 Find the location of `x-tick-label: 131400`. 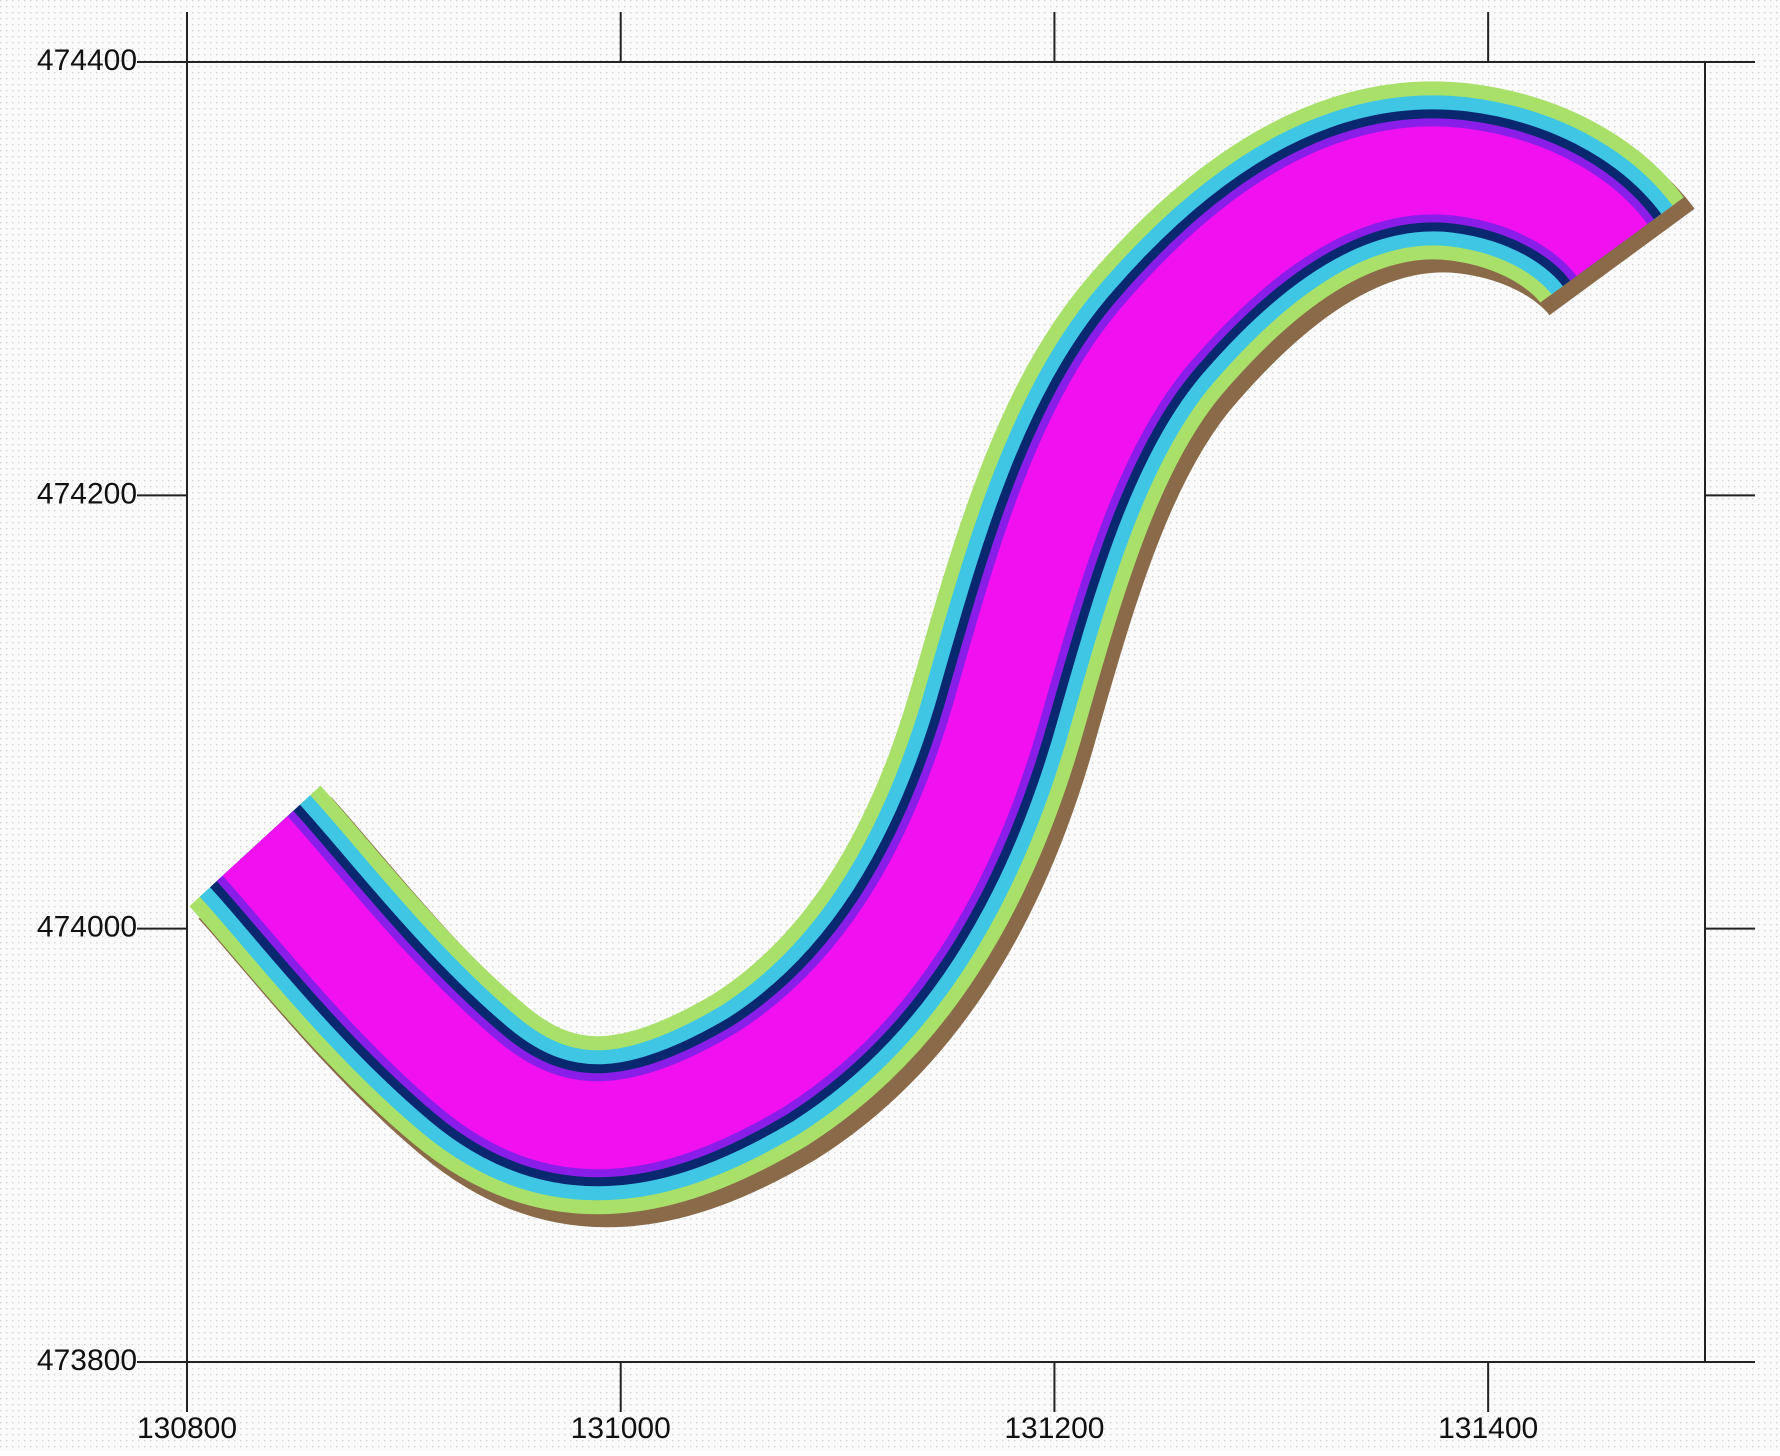

x-tick-label: 131400 is located at coordinates (1488, 1428).